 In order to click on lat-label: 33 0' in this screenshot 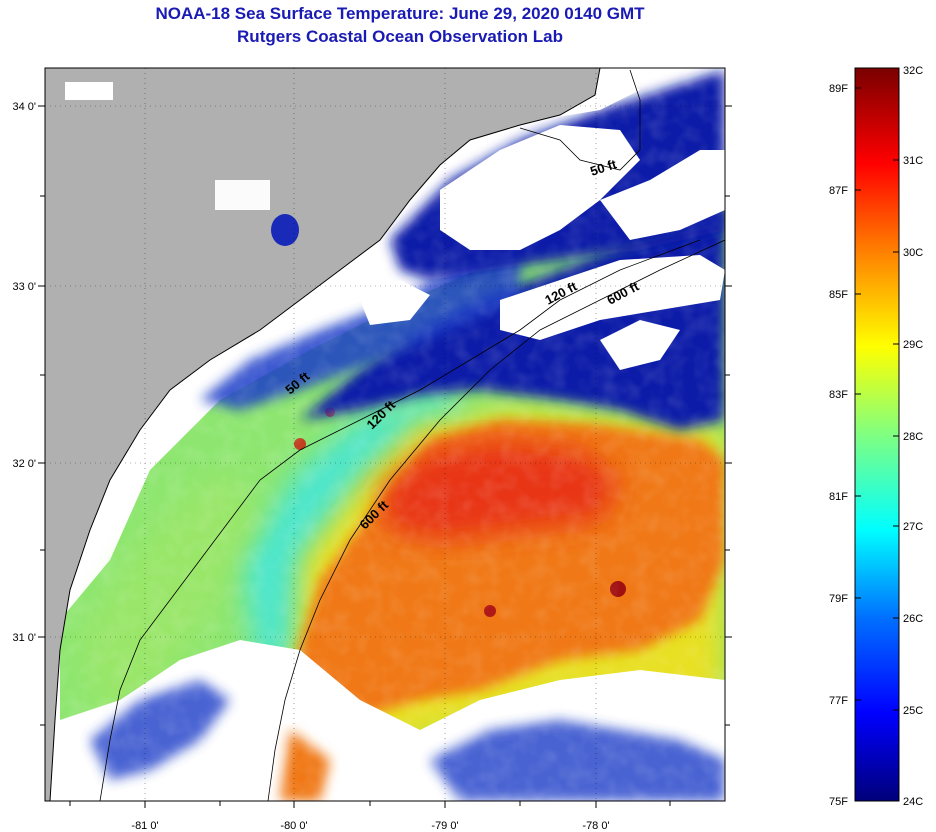, I will do `click(24, 287)`.